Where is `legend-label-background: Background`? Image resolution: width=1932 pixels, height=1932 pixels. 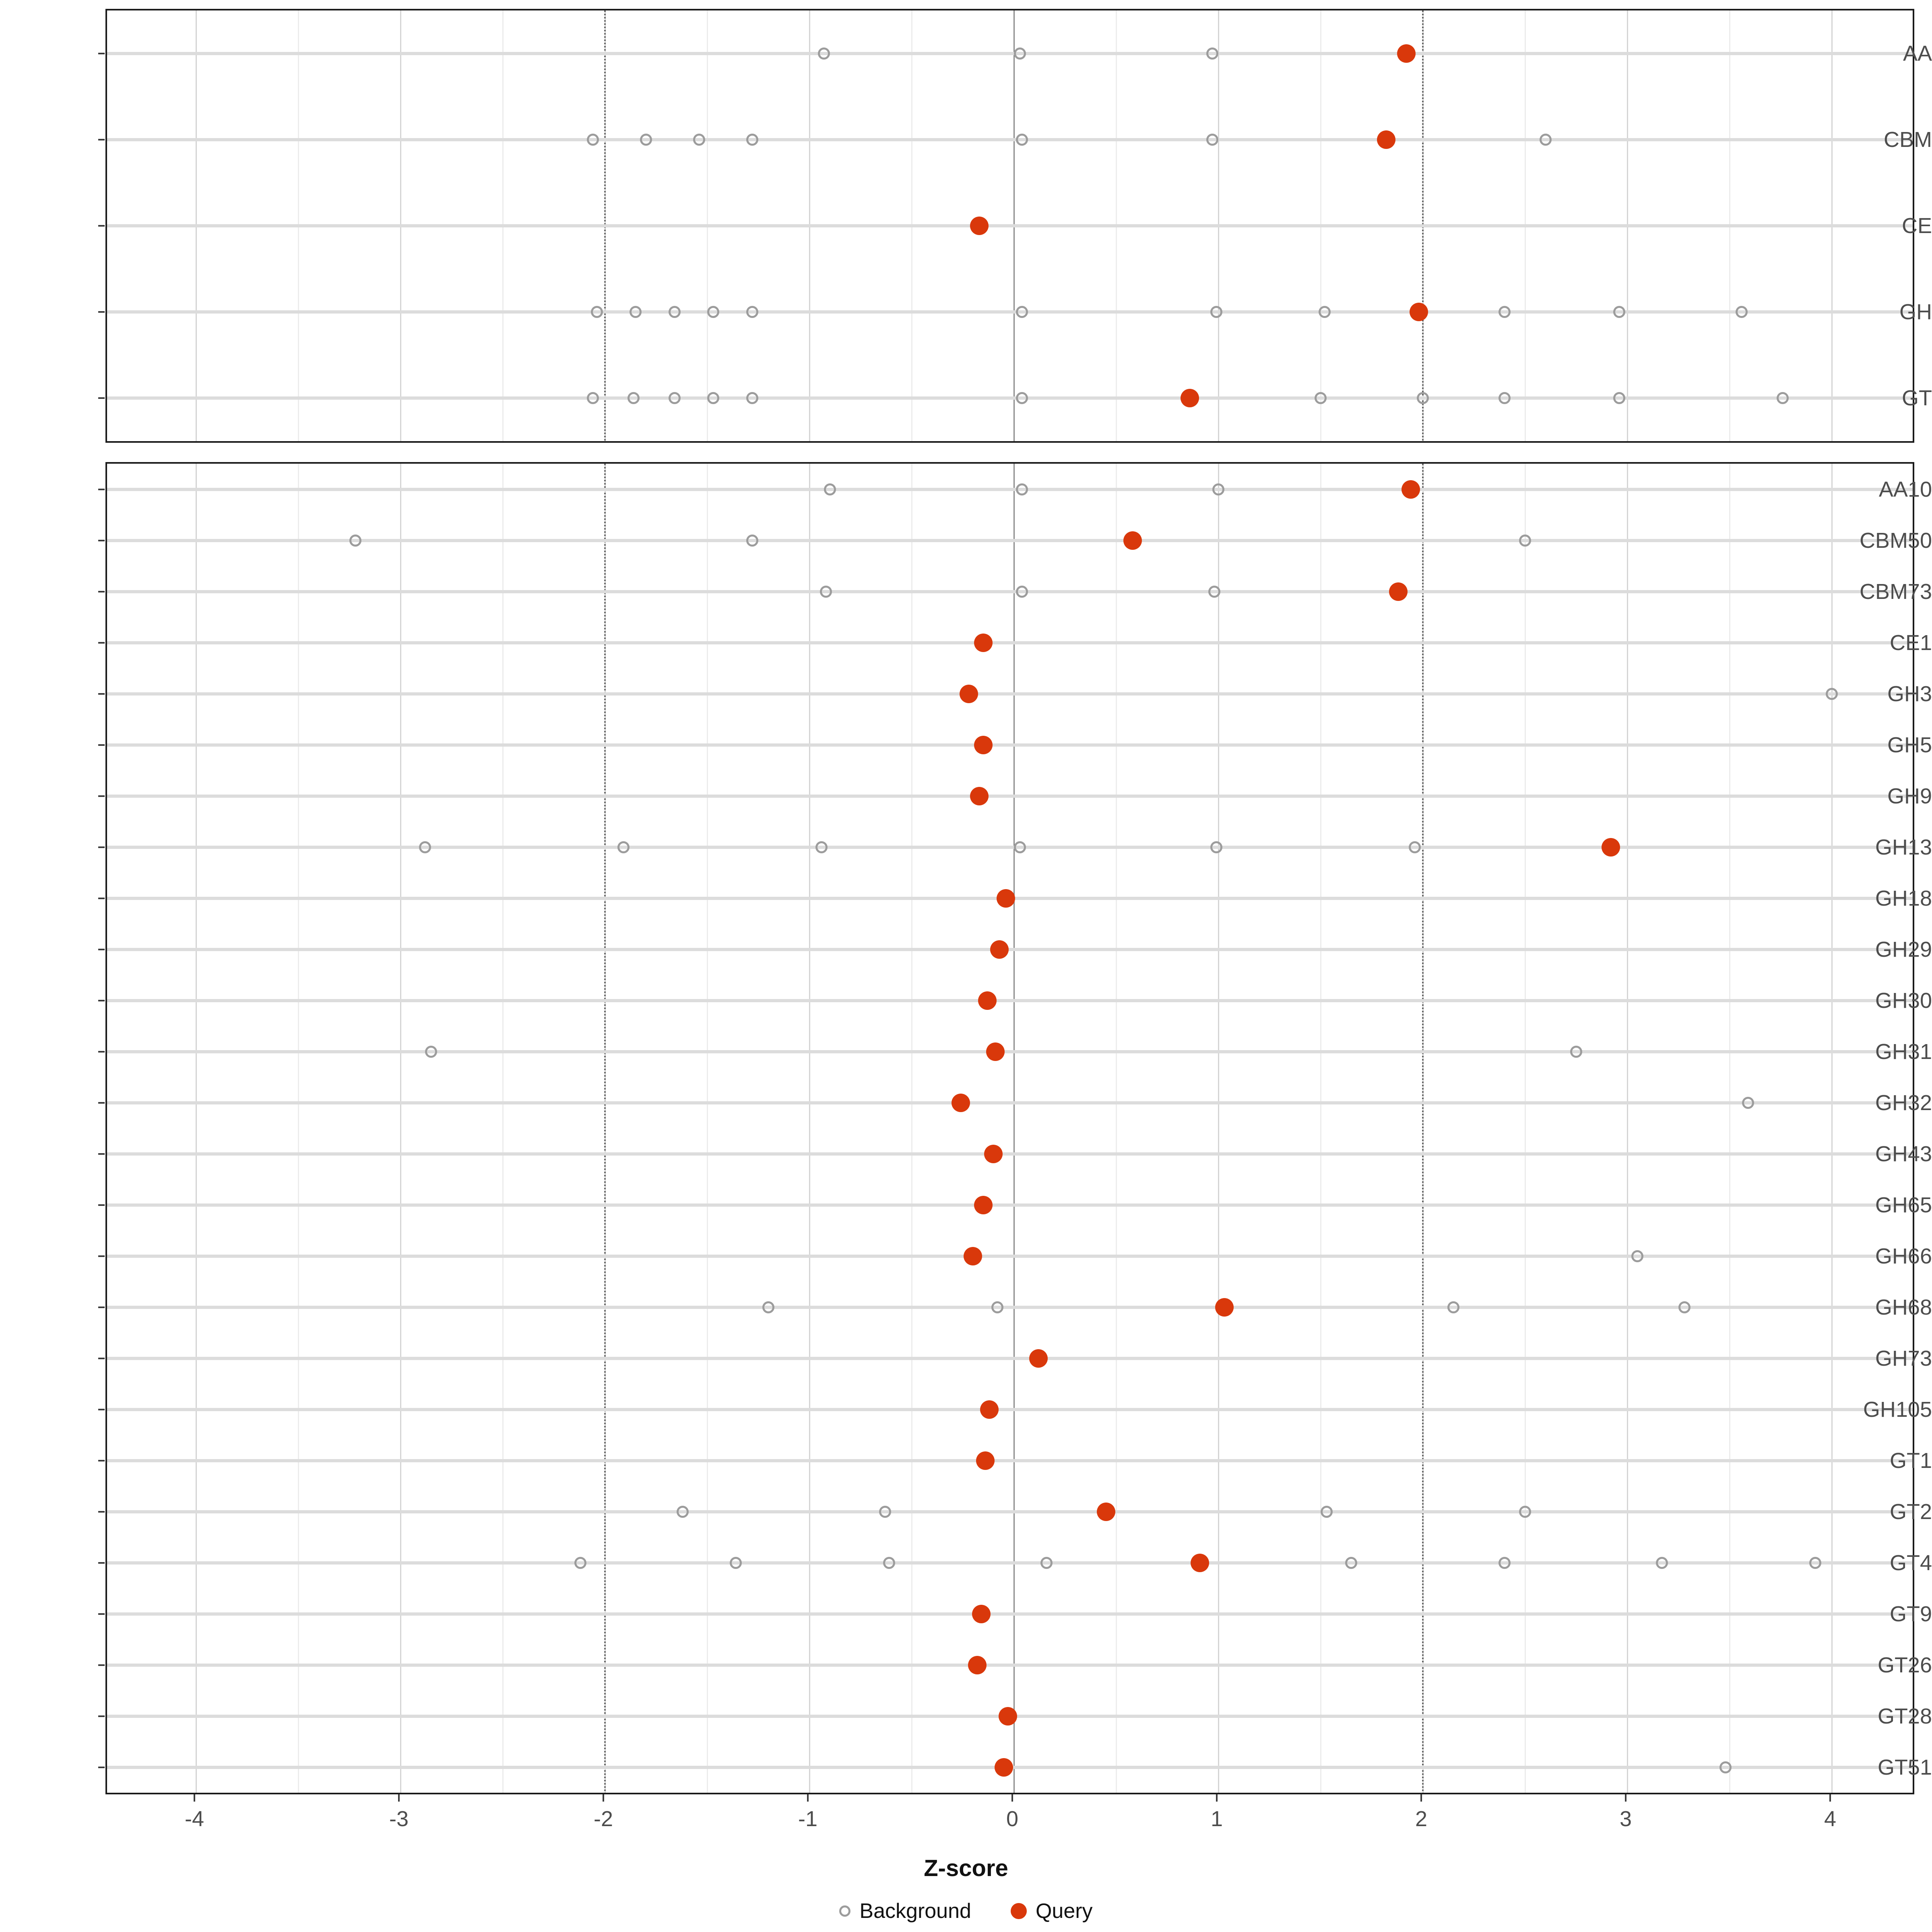
legend-label-background: Background is located at coordinates (915, 1911).